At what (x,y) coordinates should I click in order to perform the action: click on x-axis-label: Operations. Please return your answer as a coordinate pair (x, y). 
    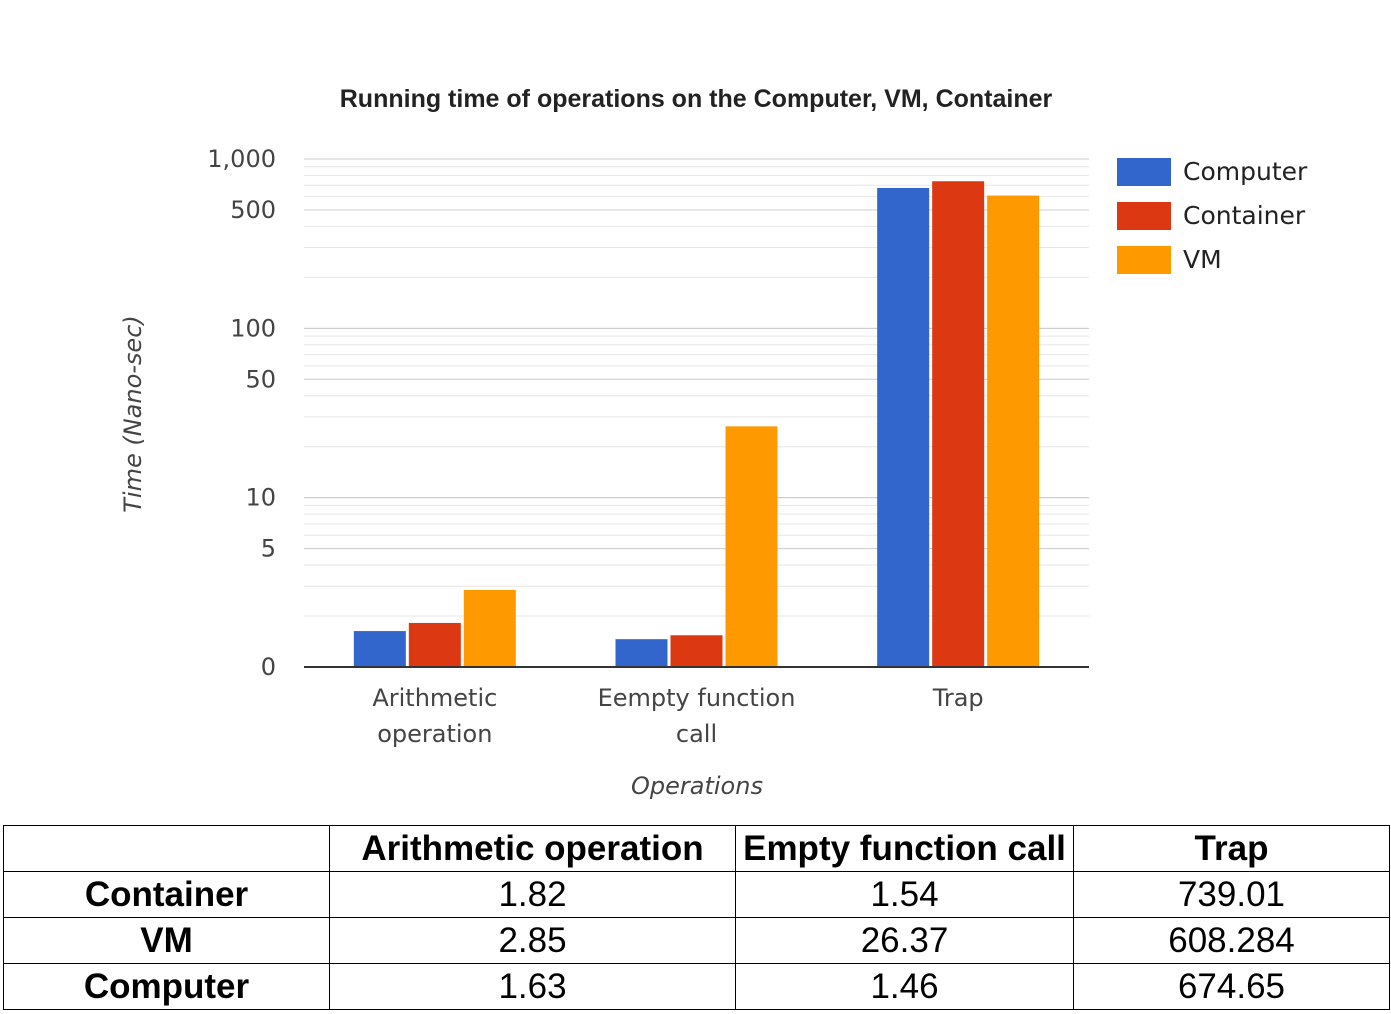
    Looking at the image, I should click on (697, 786).